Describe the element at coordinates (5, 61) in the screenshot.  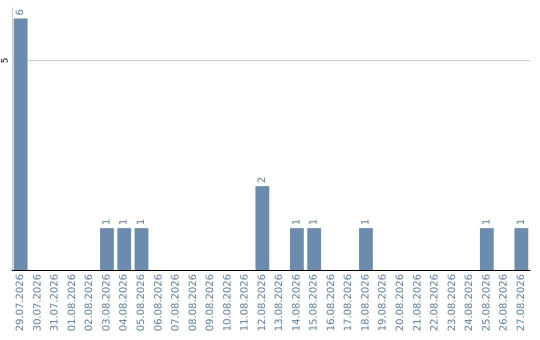
I see `y-tick-label: 5` at that location.